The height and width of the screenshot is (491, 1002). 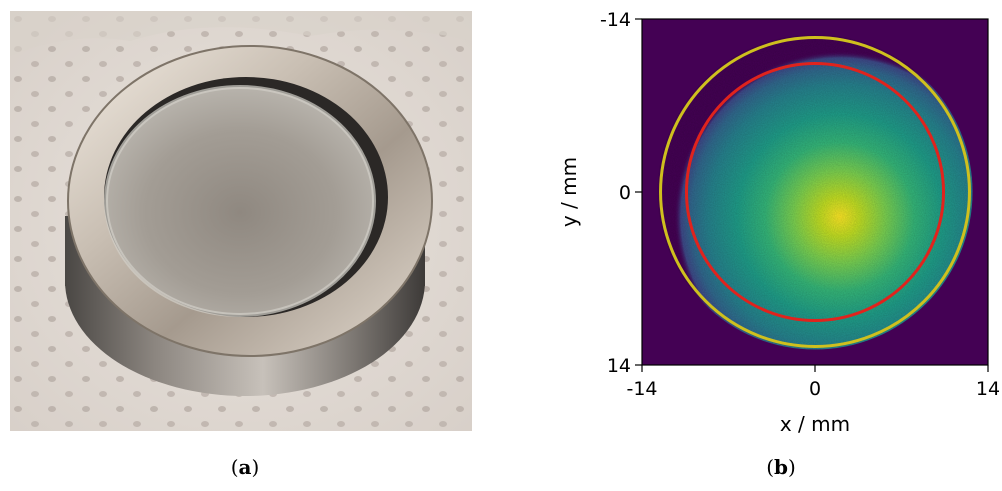 I want to click on caption-letter-a: a, so click(x=245, y=467).